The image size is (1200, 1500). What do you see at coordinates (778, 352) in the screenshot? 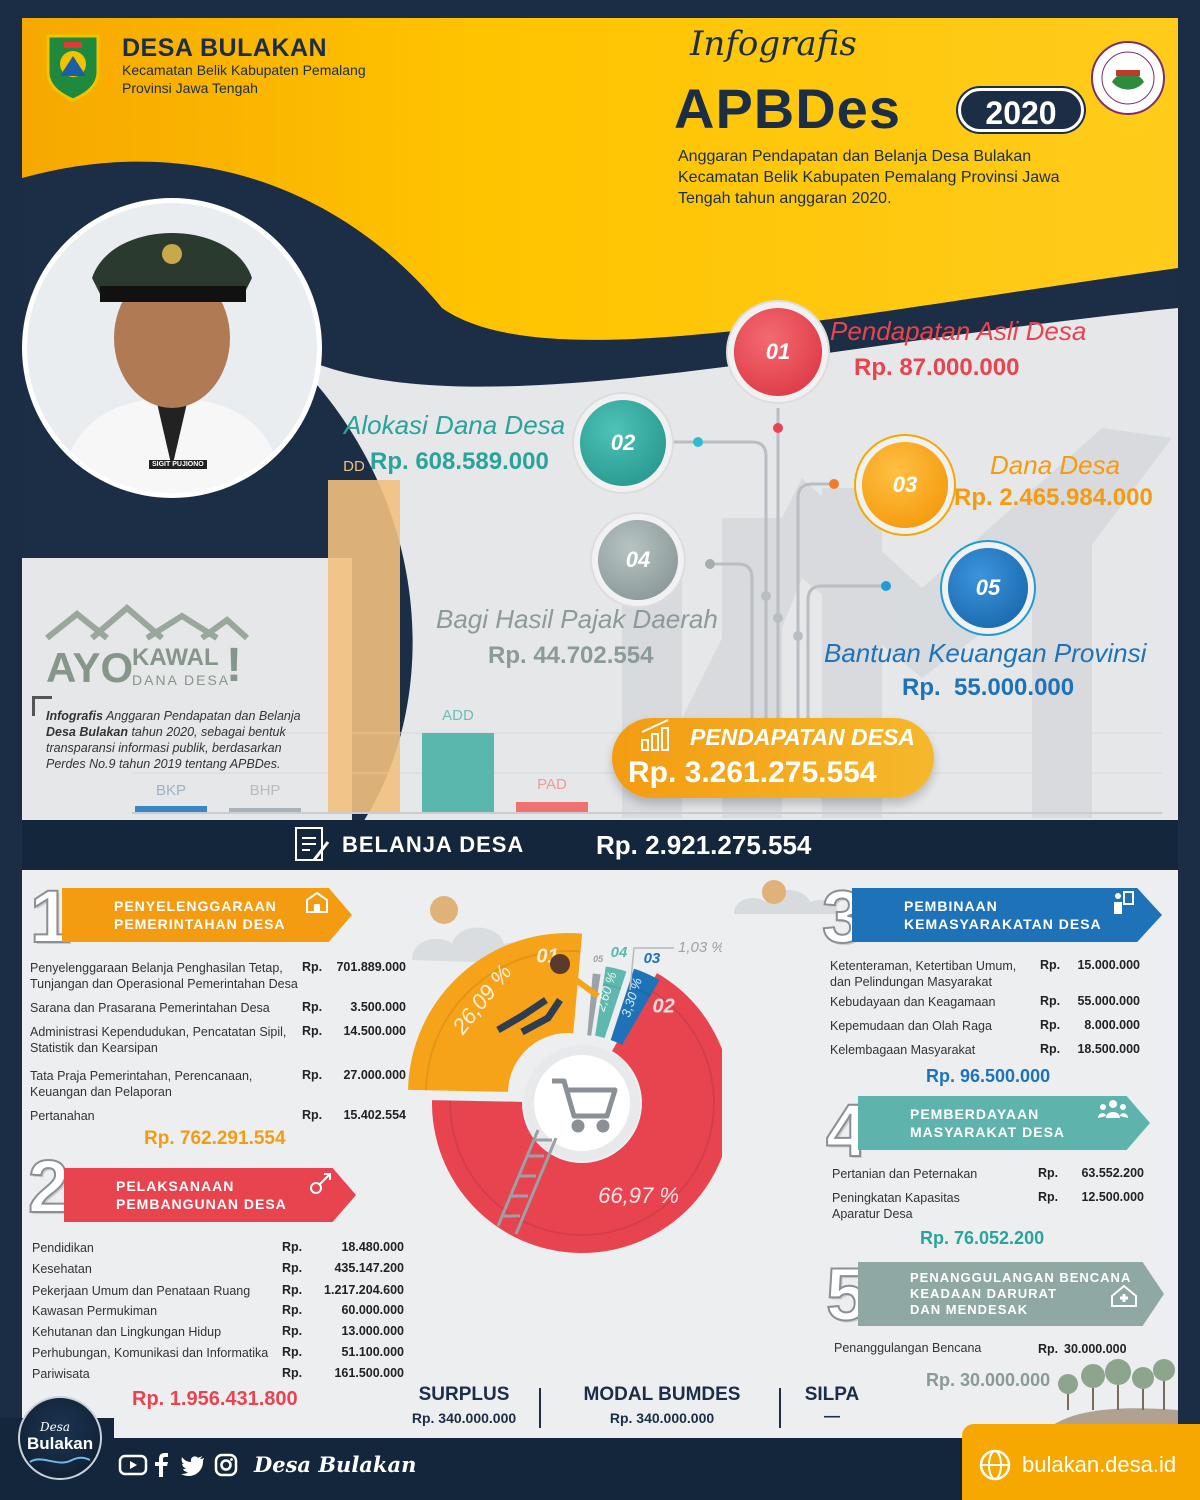
I see `income-circle-01: 01` at bounding box center [778, 352].